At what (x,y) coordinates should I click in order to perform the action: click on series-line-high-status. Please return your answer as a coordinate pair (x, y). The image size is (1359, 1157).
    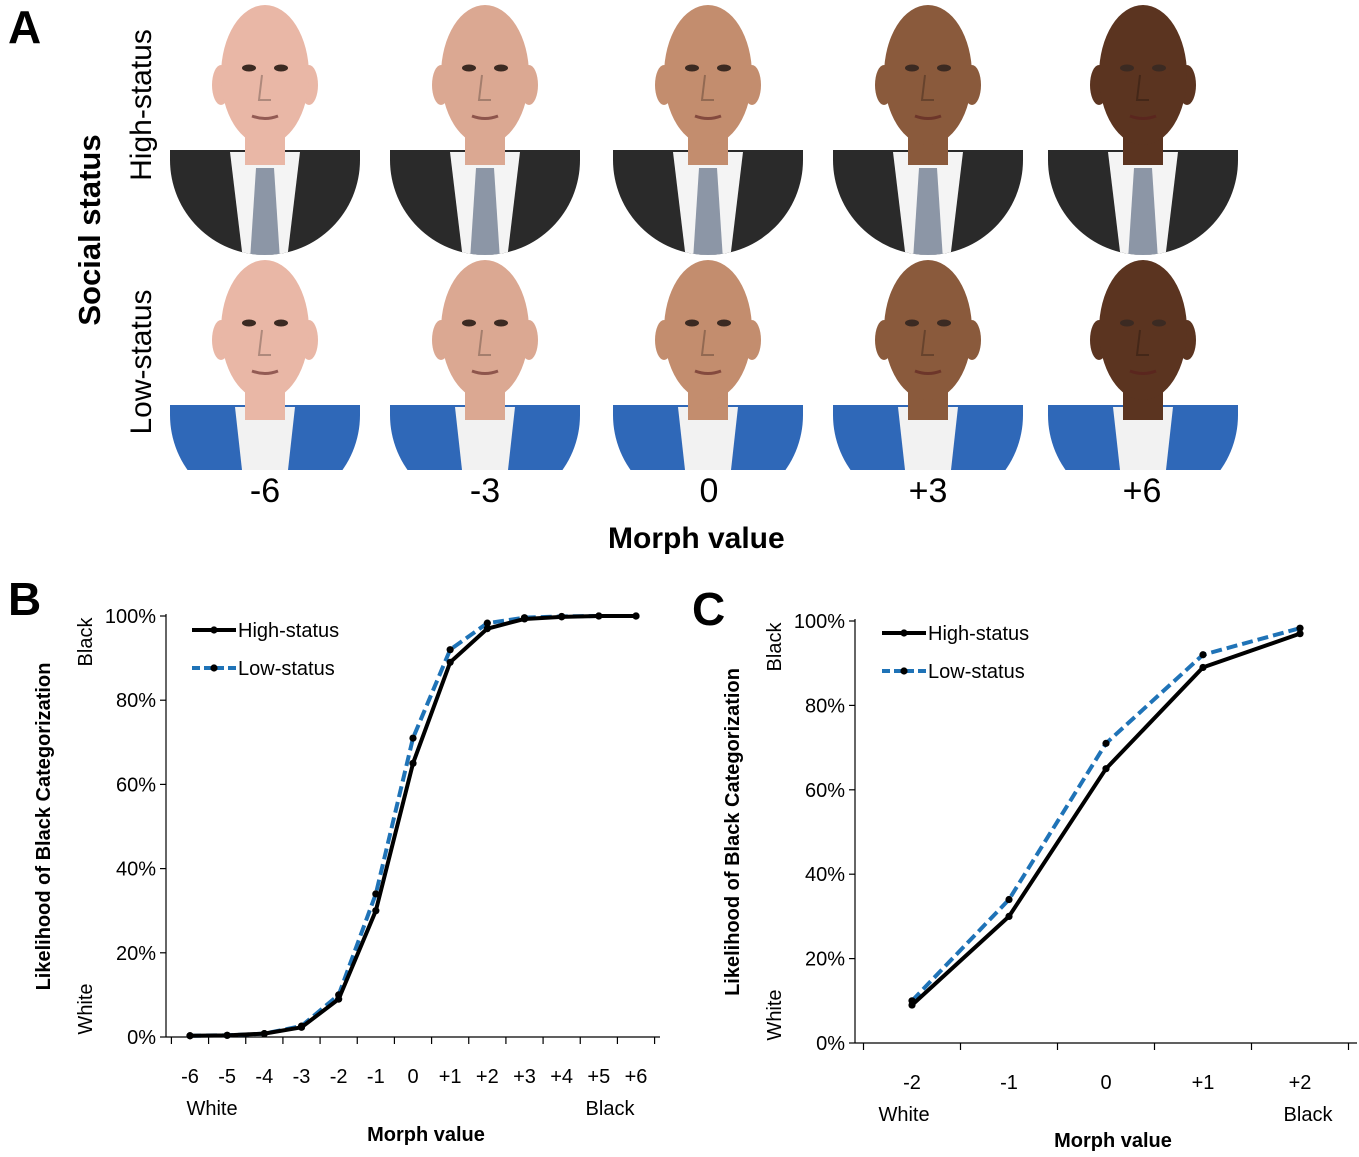
    Looking at the image, I should click on (1105, 819).